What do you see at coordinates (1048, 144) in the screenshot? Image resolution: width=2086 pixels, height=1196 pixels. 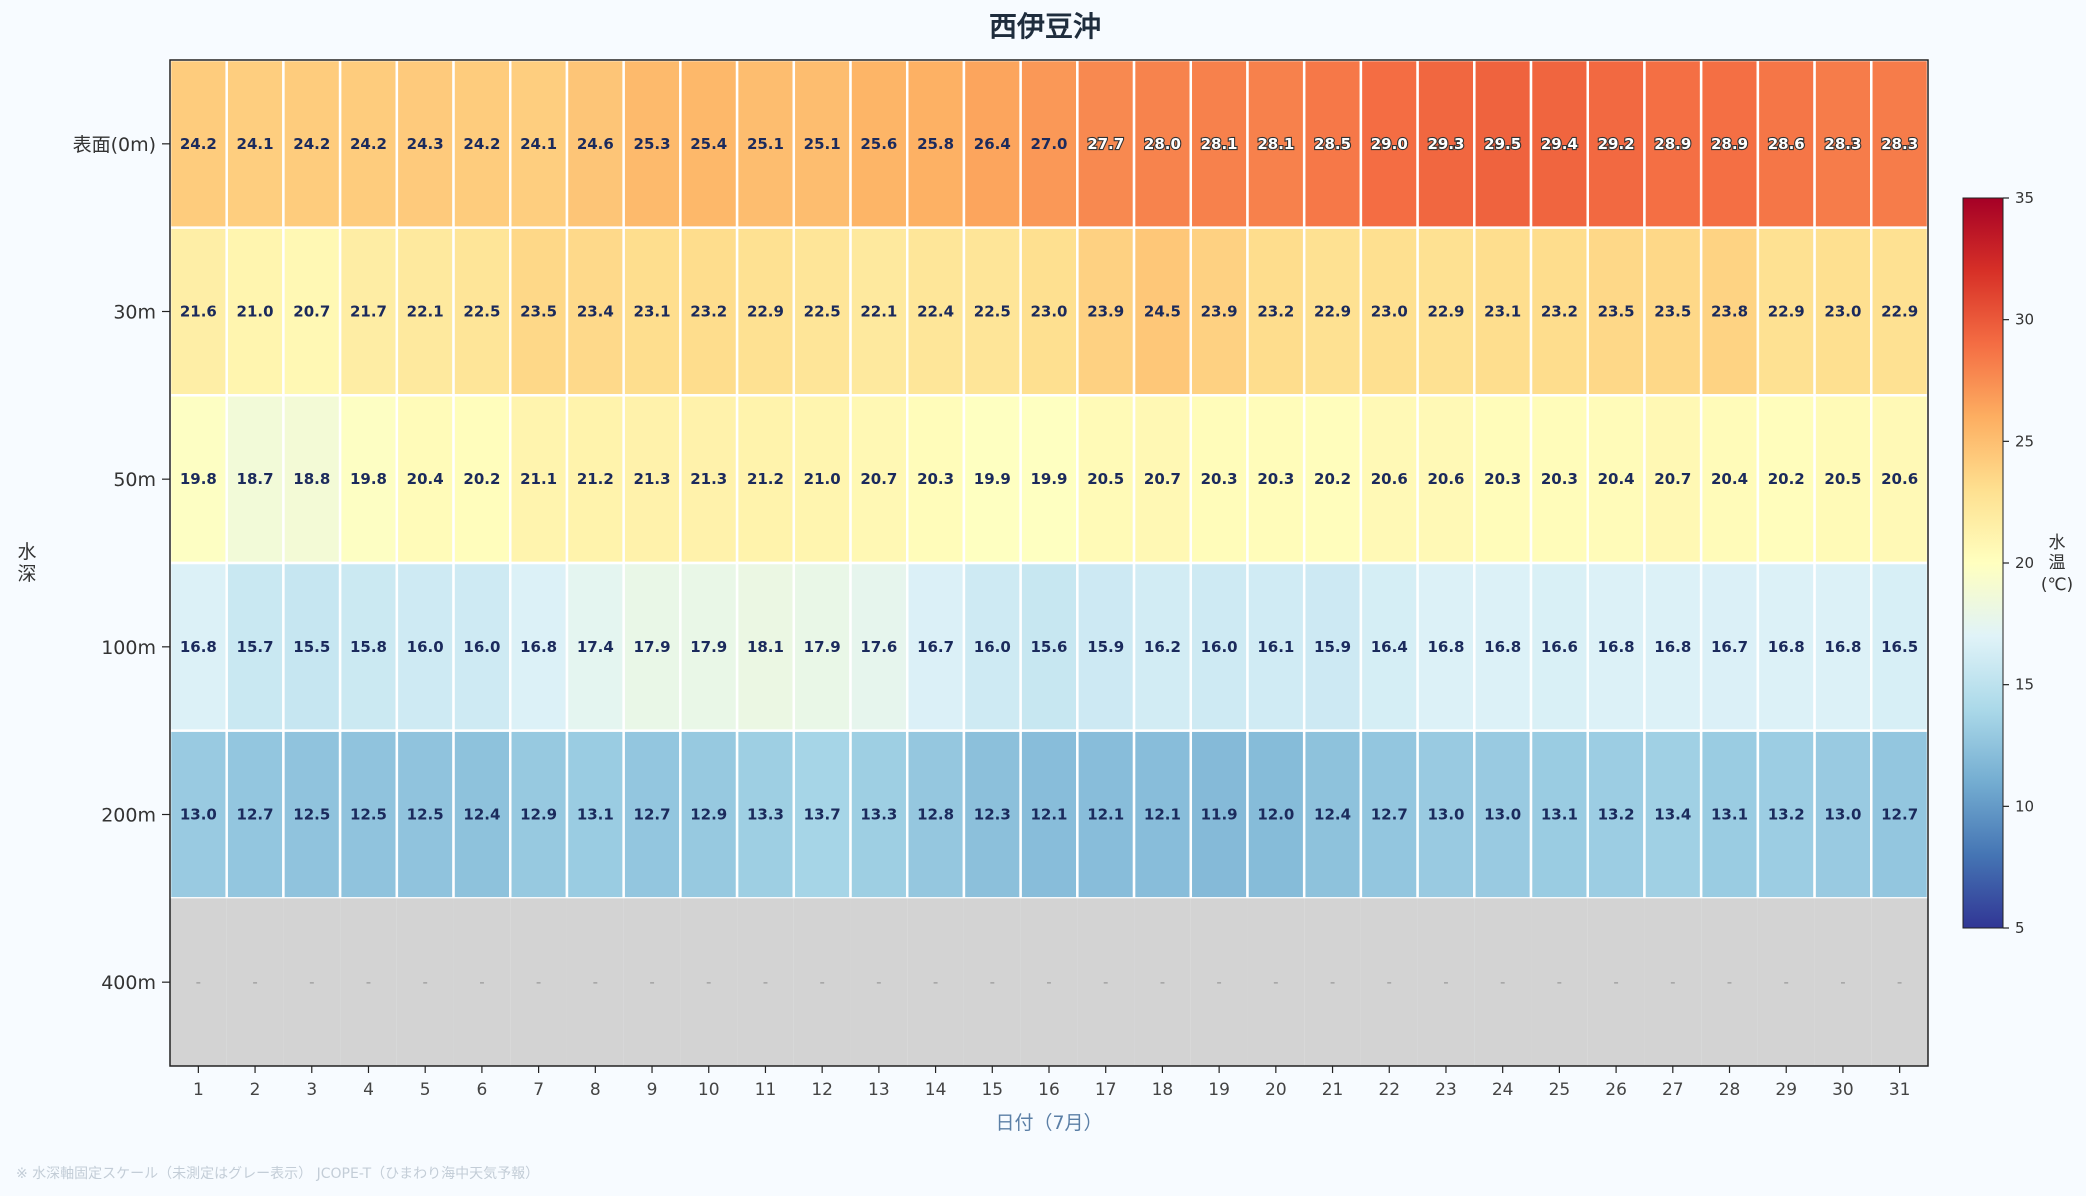 I see `cell-value-label: 27.0` at bounding box center [1048, 144].